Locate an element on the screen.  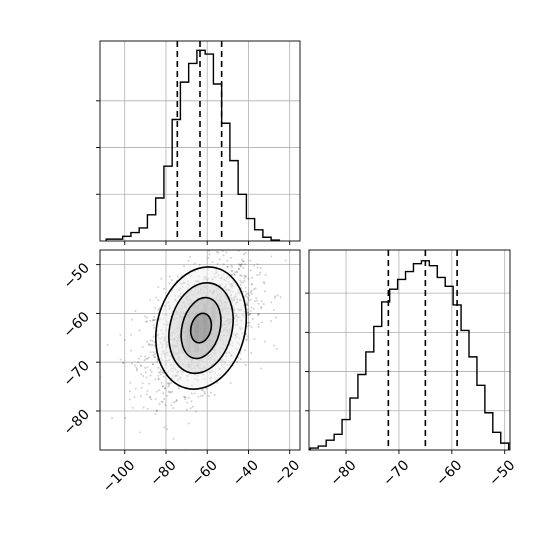
bottom-hist-xtick-label: −50 is located at coordinates (502, 473).